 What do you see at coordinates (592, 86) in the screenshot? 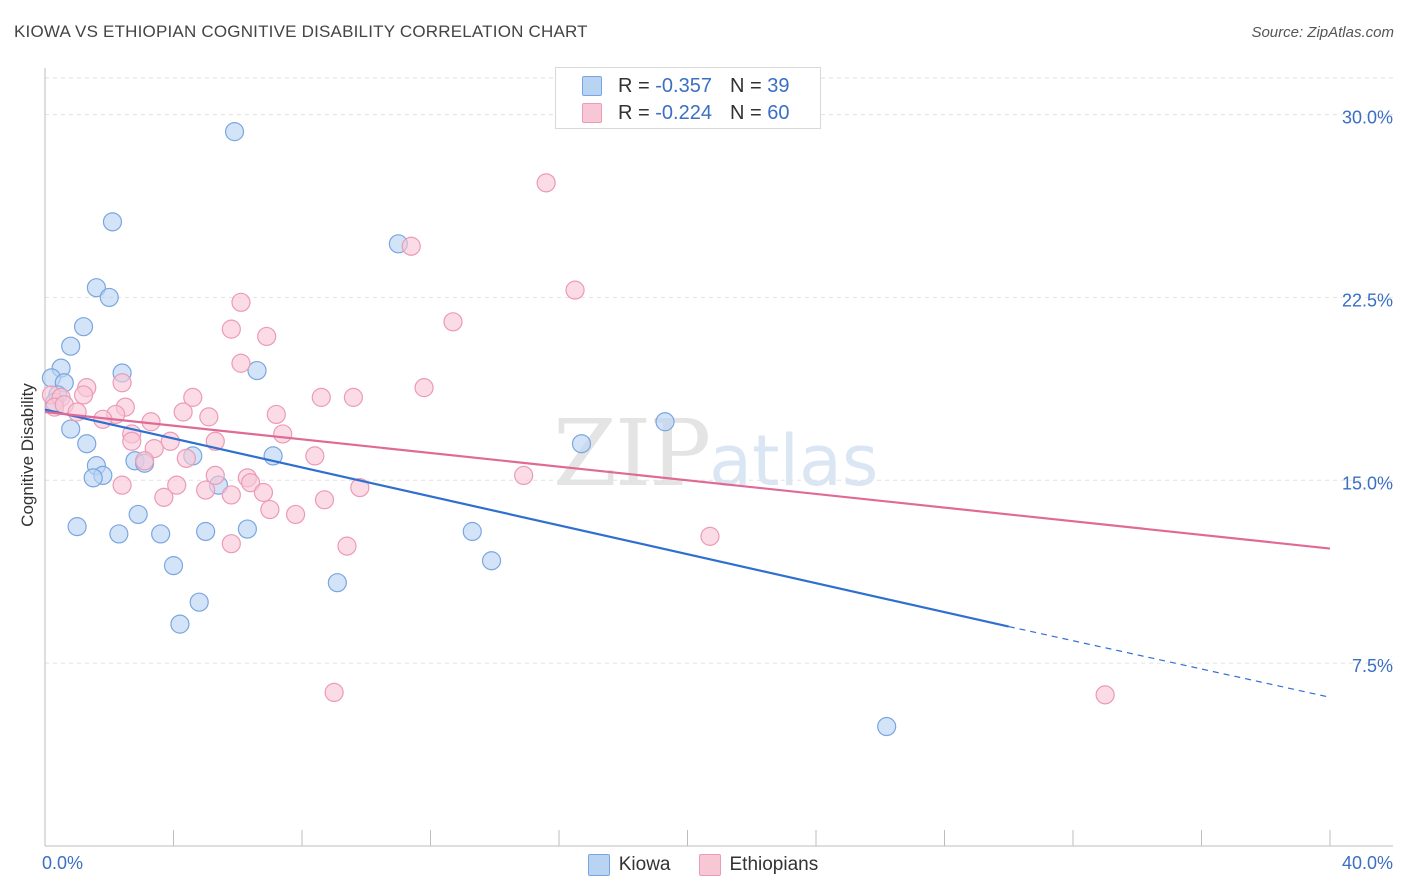
I see `kiowa-swatch` at bounding box center [592, 86].